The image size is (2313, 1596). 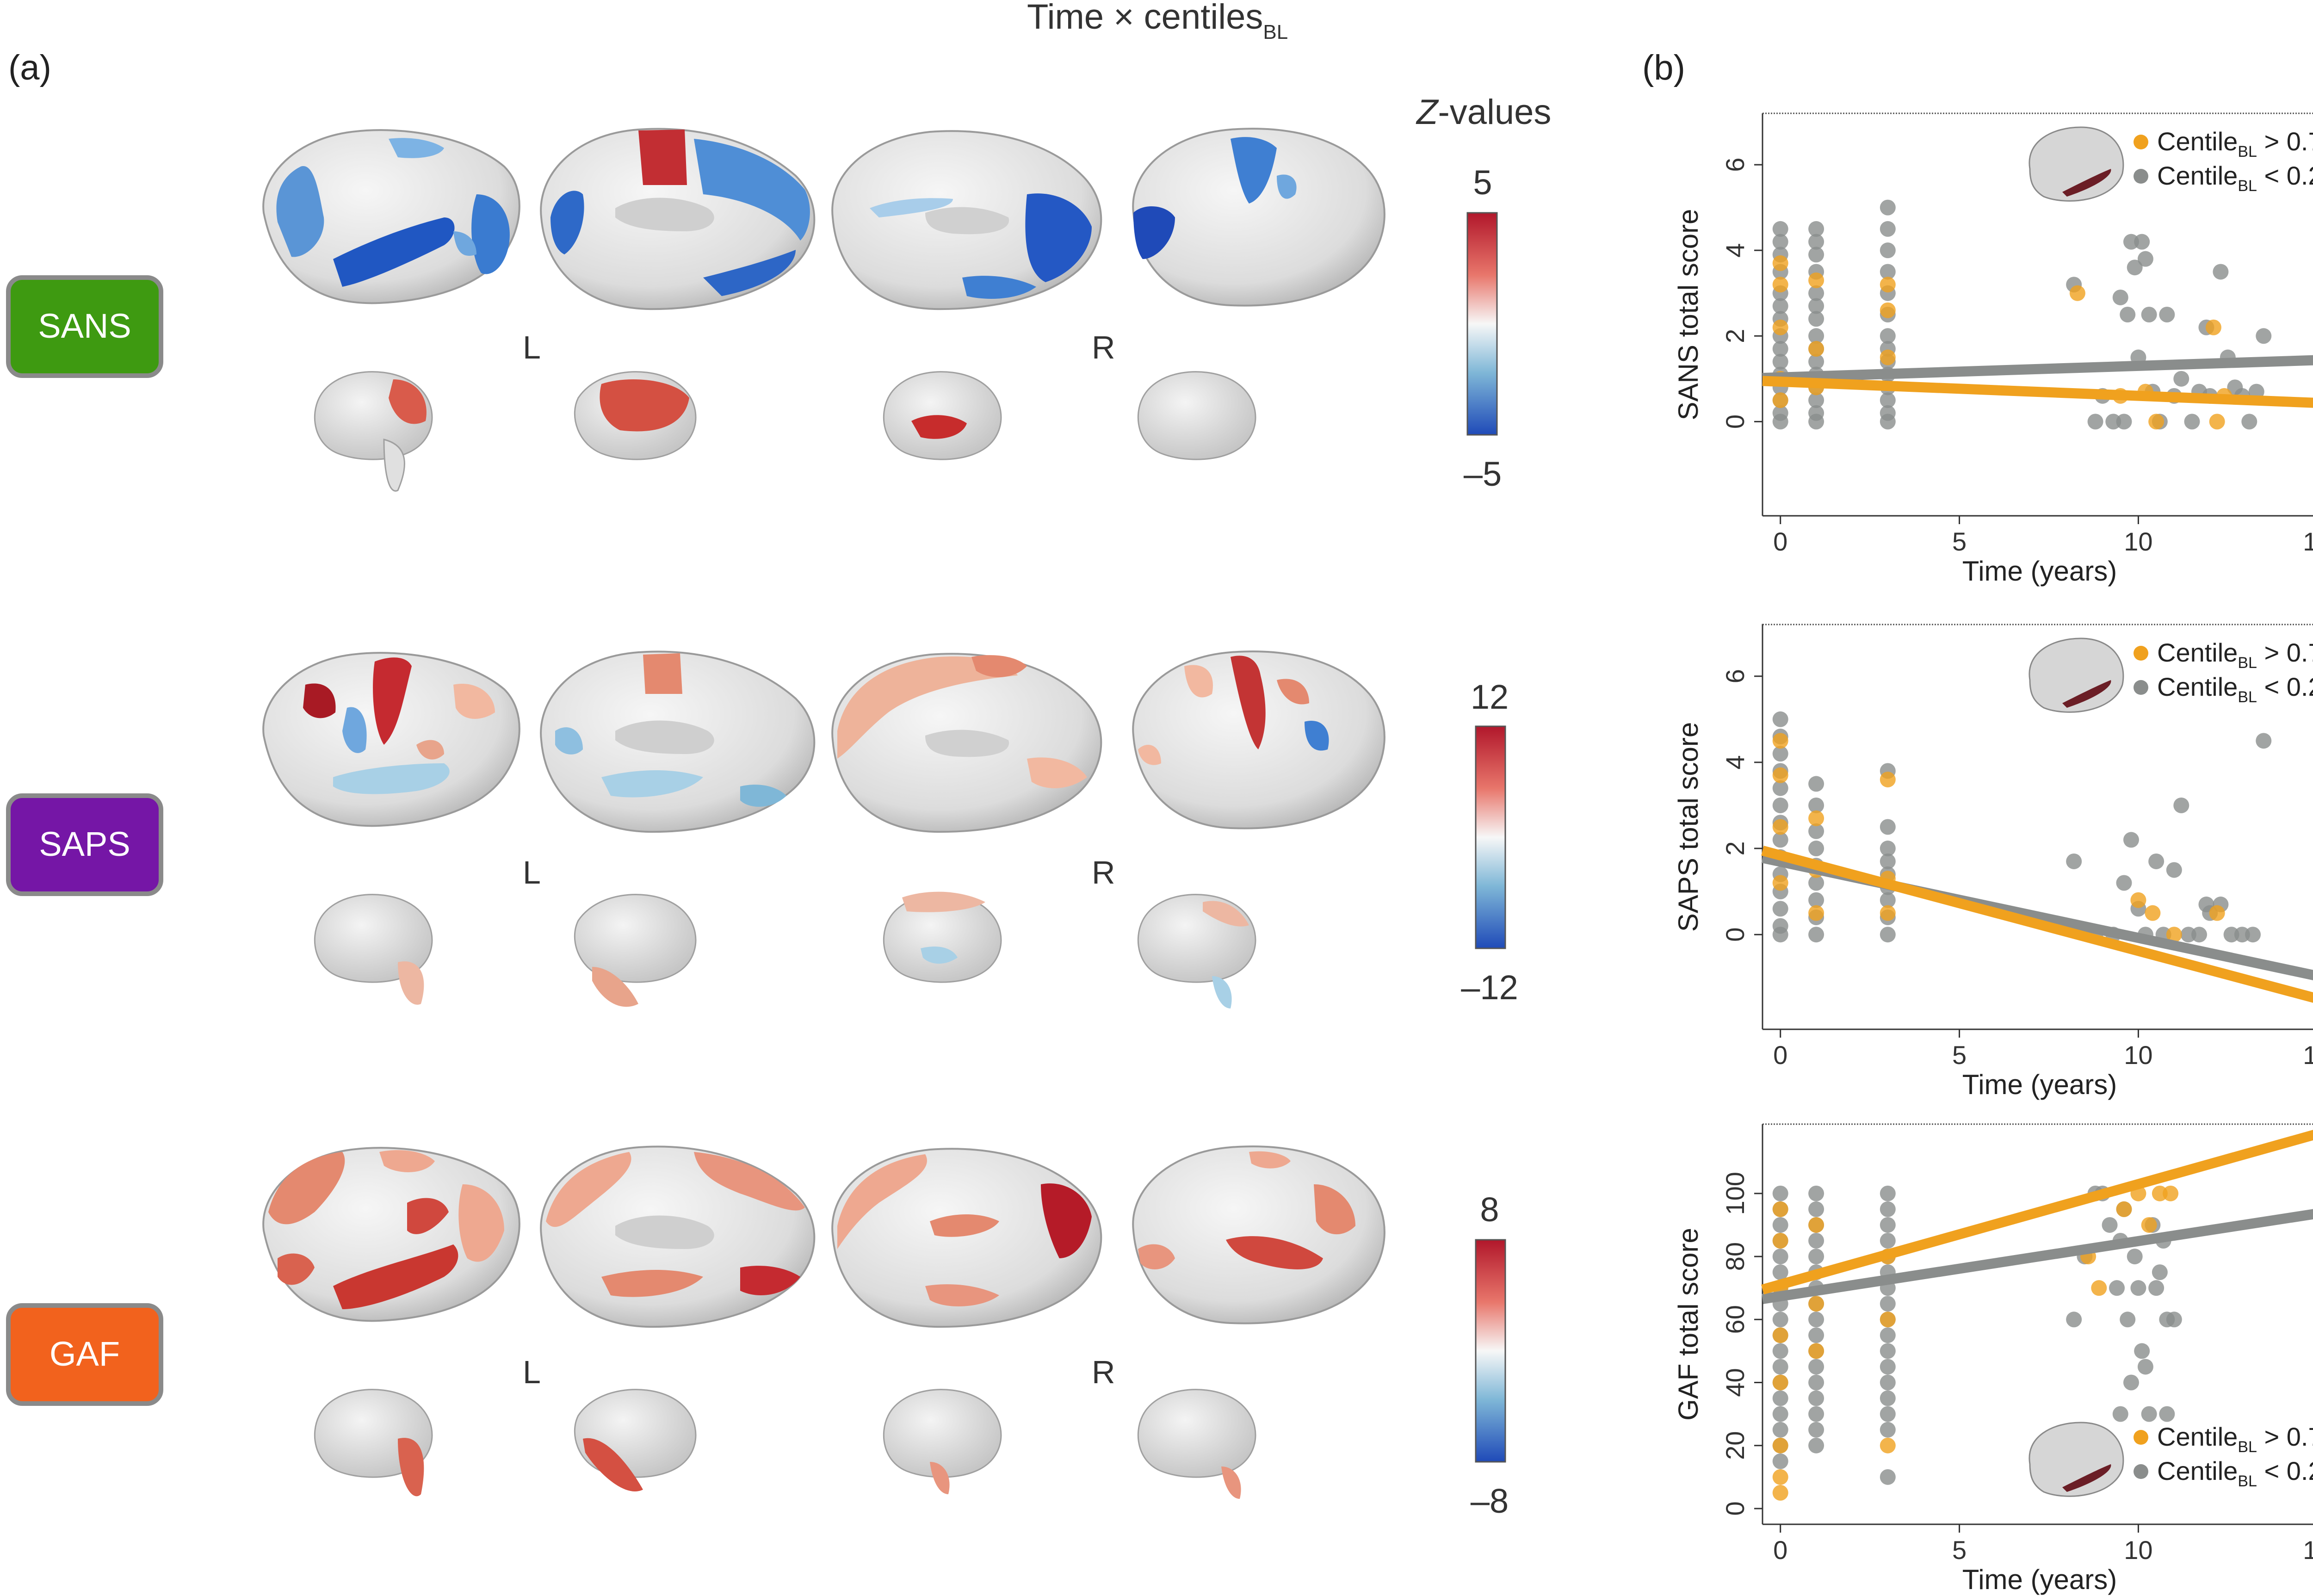 I want to click on brain-saps-lateral-left, so click(x=391, y=740).